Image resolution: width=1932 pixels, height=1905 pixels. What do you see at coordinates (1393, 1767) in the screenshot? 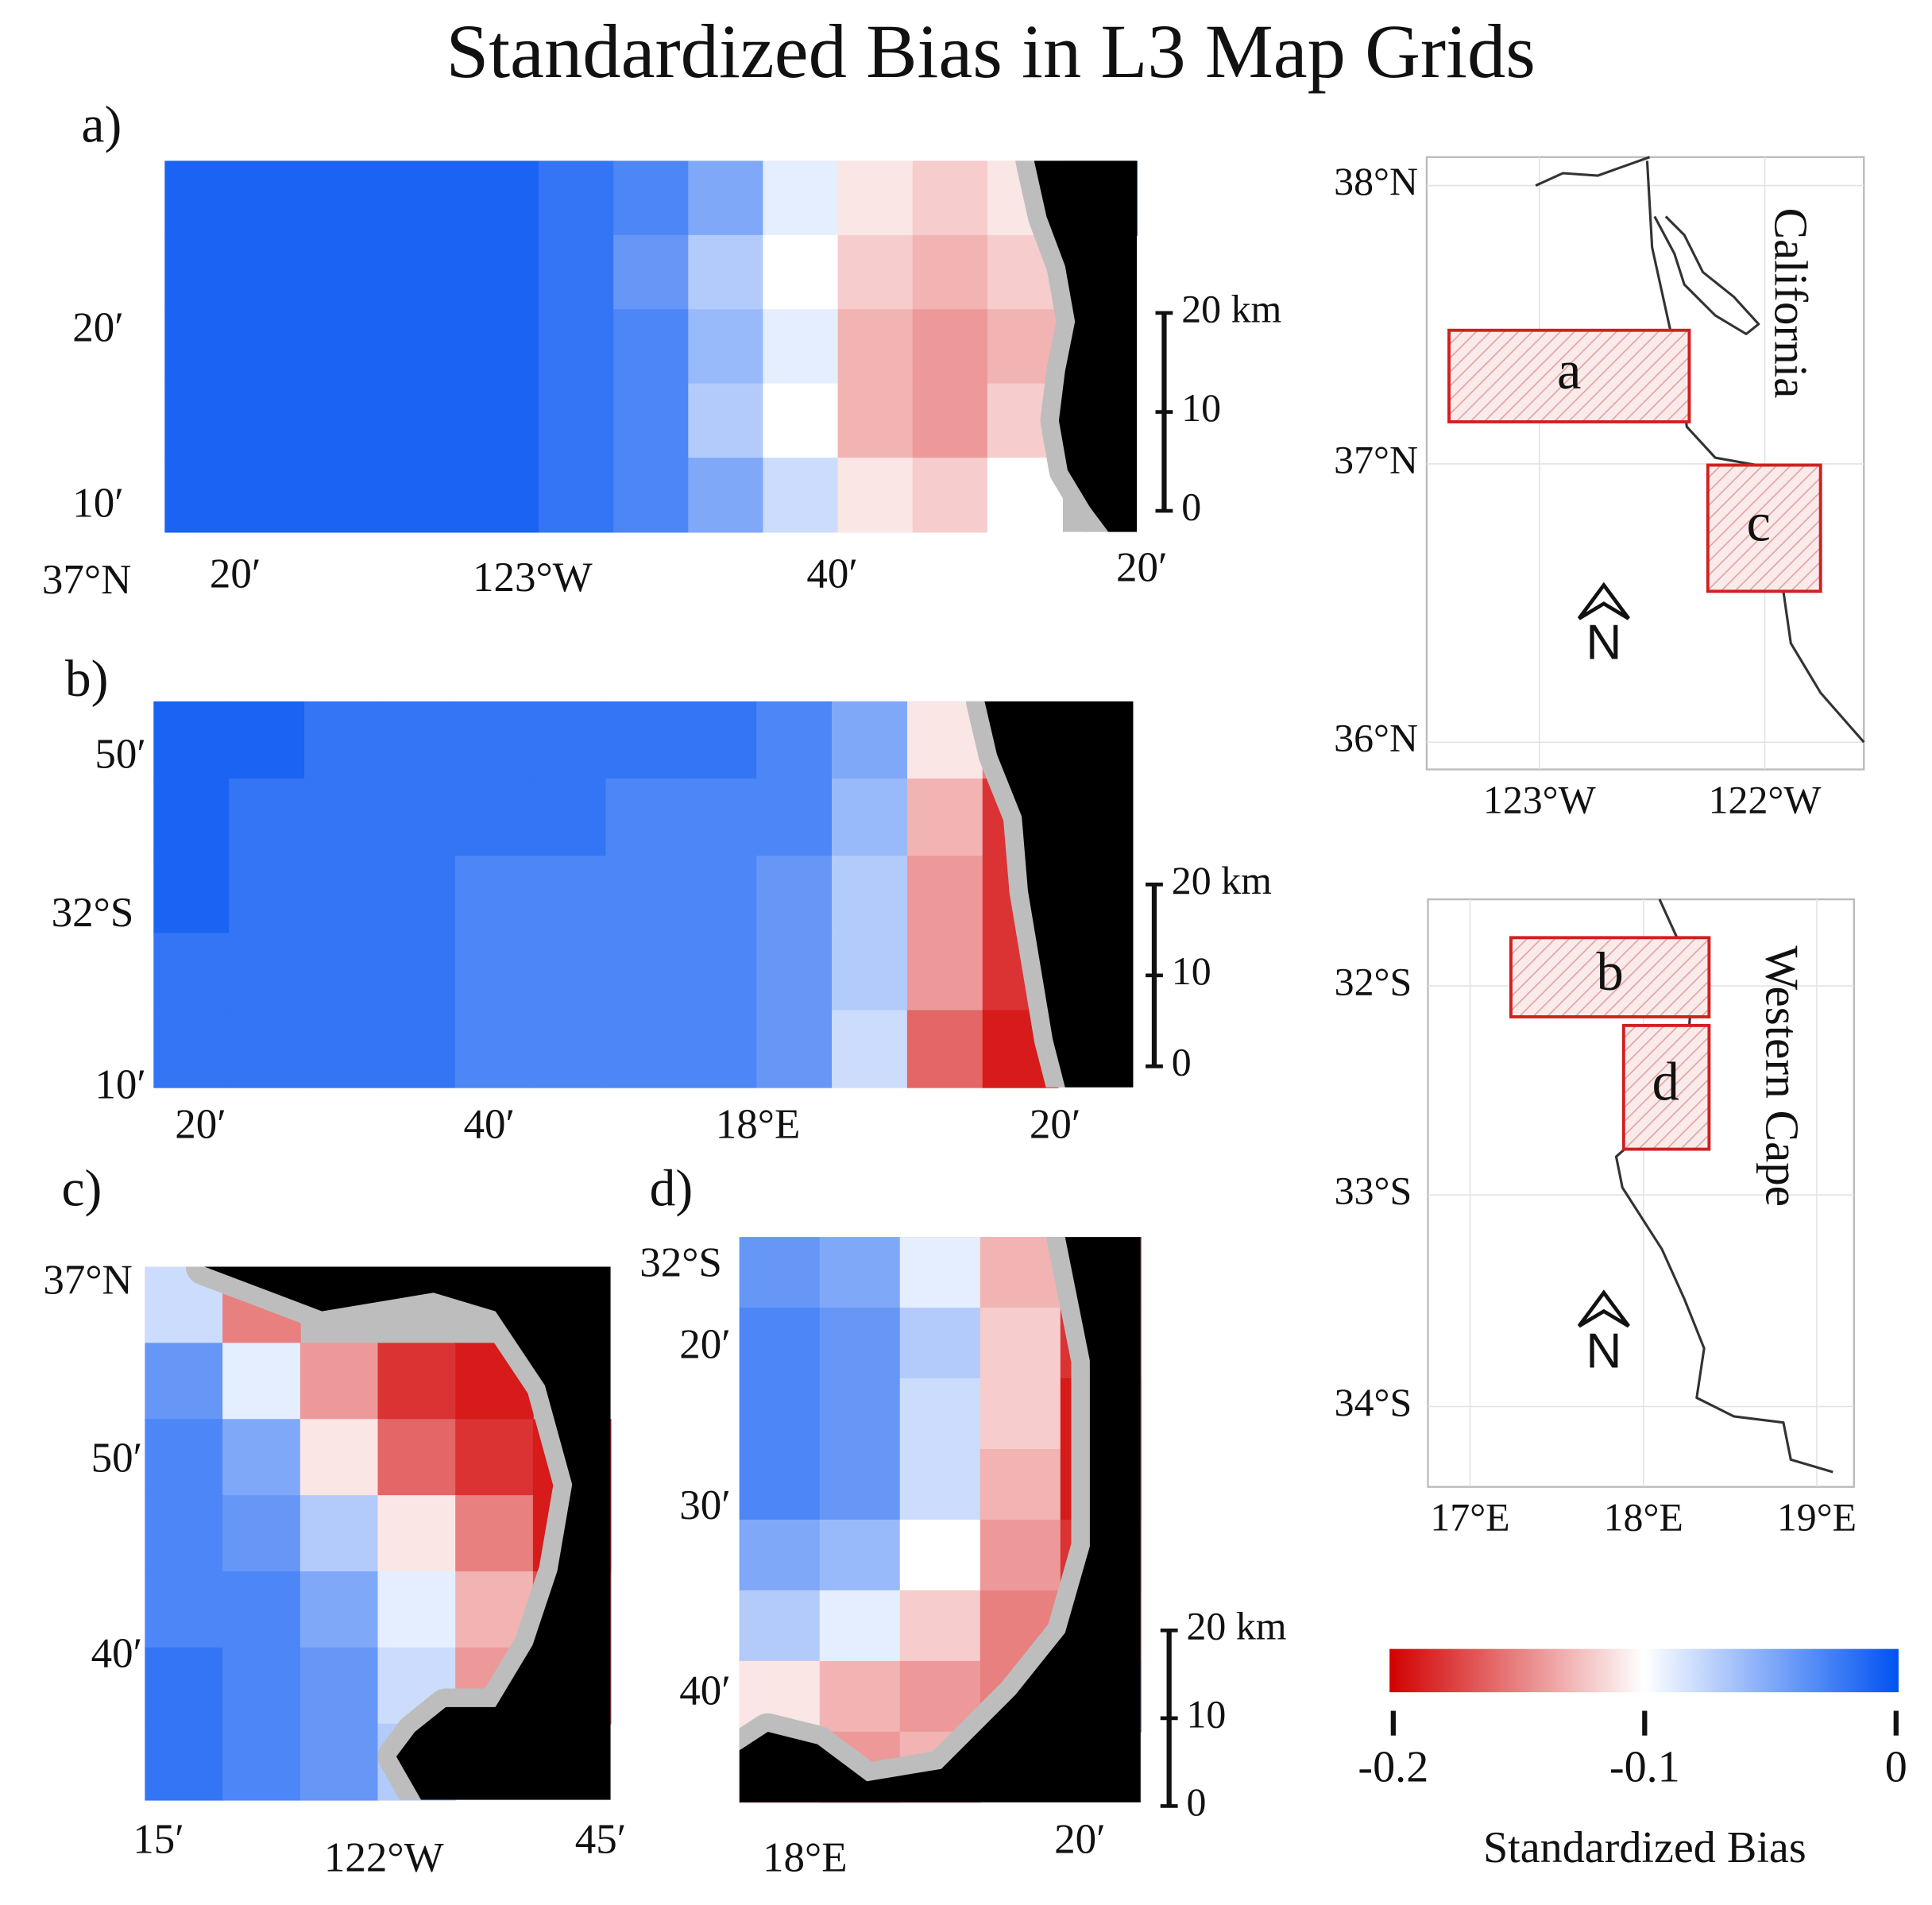
I see `label: -0.2` at bounding box center [1393, 1767].